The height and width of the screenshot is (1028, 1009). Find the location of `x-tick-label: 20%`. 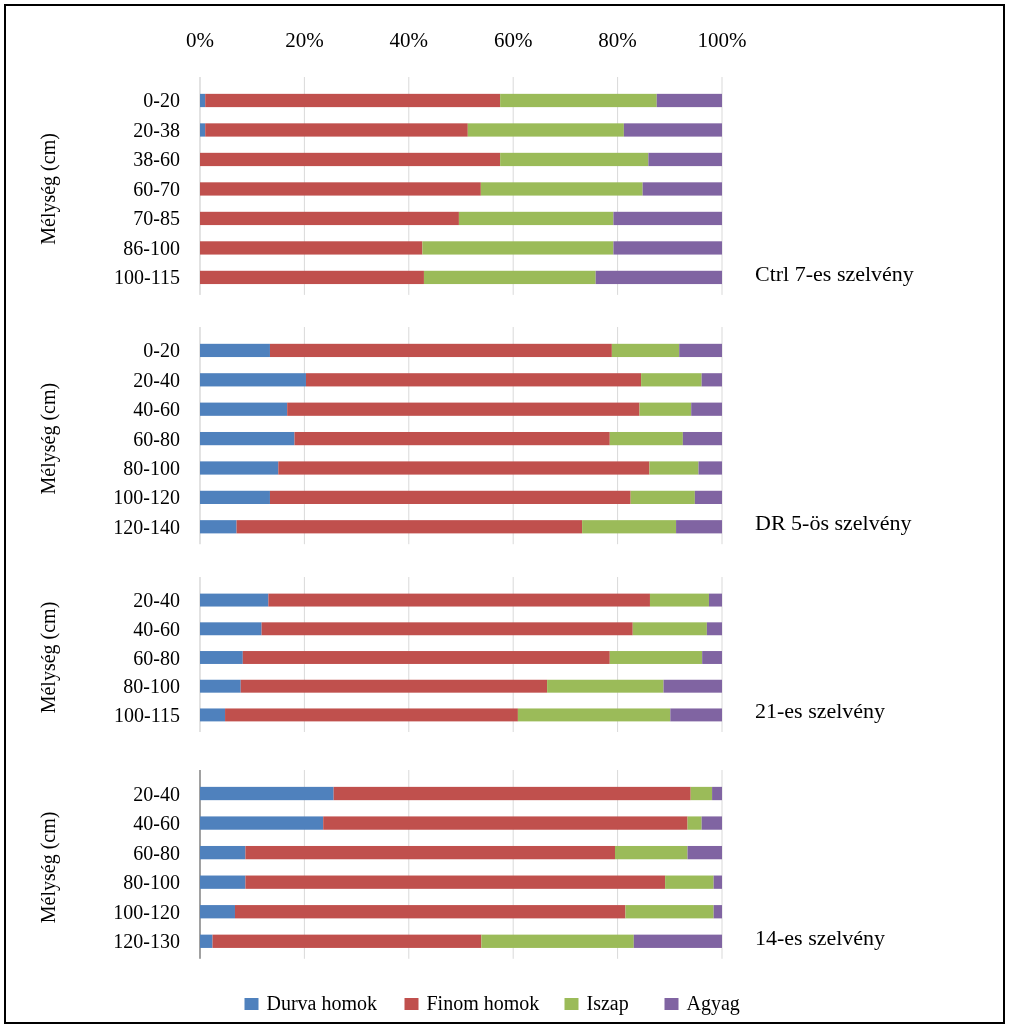

x-tick-label: 20% is located at coordinates (304, 40).